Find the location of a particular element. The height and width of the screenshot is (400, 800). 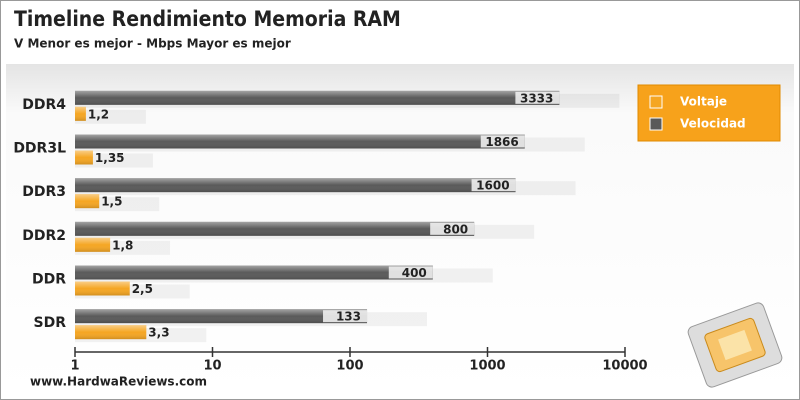

legend-label: Voltaje is located at coordinates (703, 102).